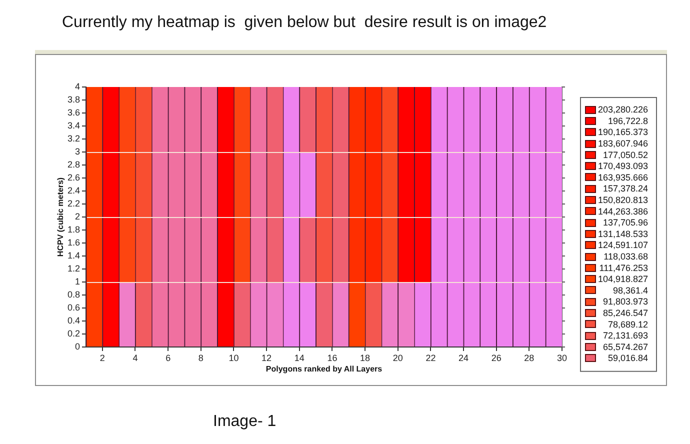 The image size is (690, 444). Describe the element at coordinates (233, 357) in the screenshot. I see `x-tick-label: 10` at that location.